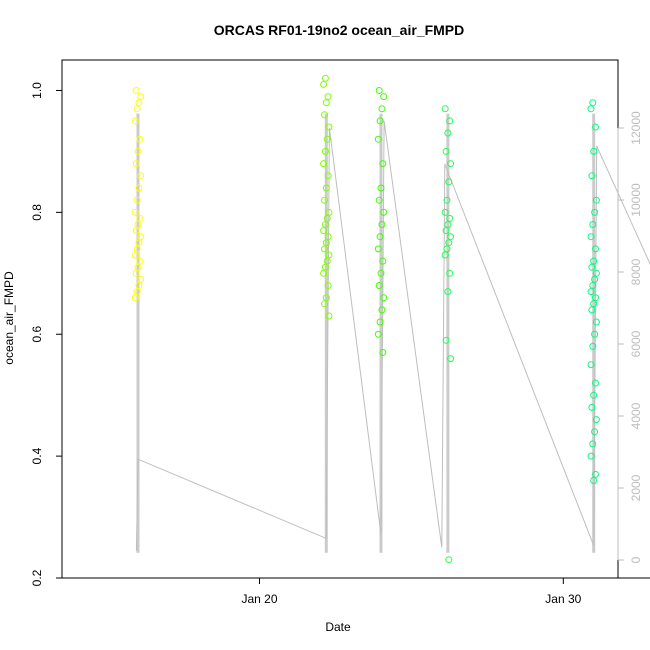 This screenshot has height=650, width=650. I want to click on y2-tick-label: 4000, so click(636, 415).